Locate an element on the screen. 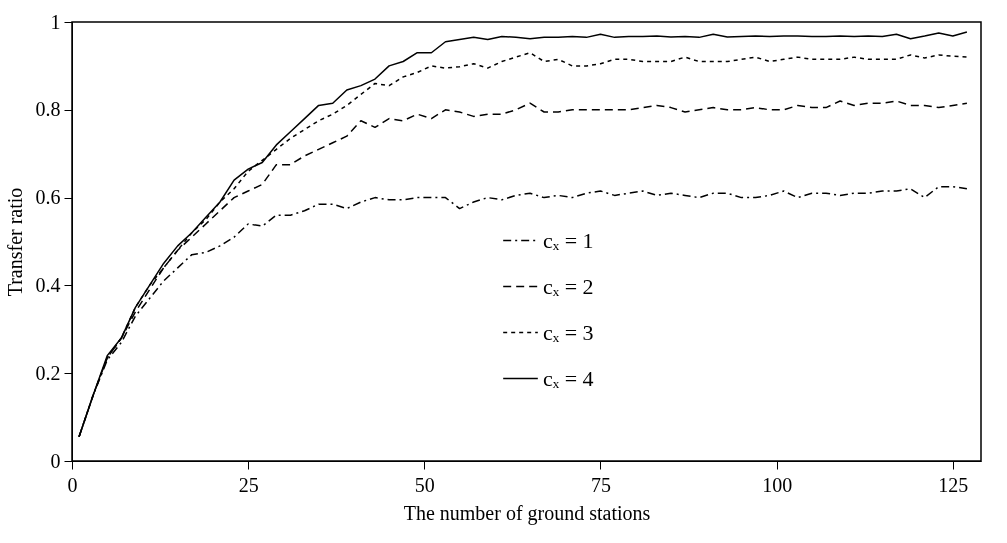  legend-label: cₓ = 4 is located at coordinates (568, 378).